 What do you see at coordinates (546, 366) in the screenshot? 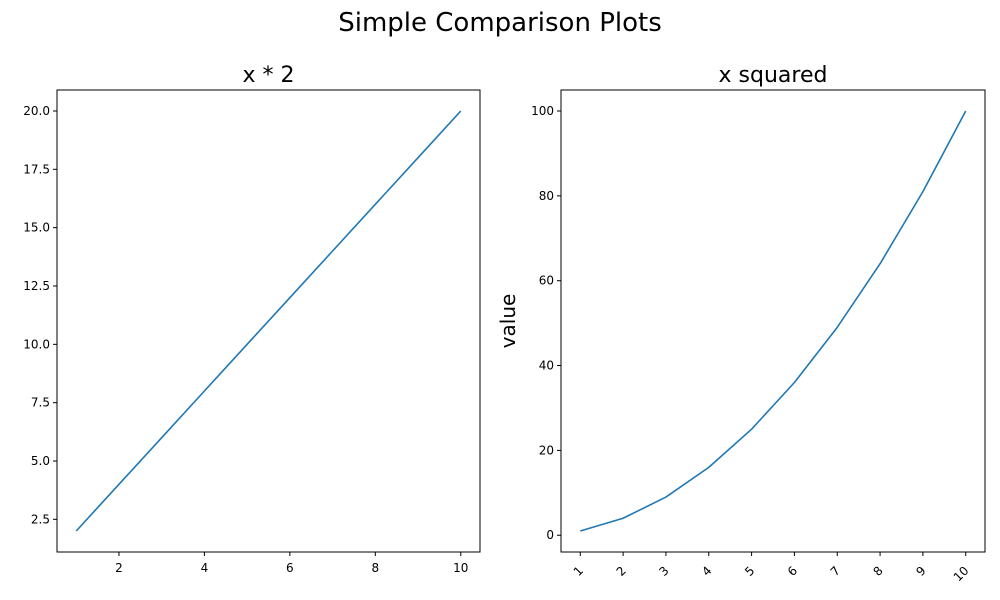
I see `y-tick-label: 40` at bounding box center [546, 366].